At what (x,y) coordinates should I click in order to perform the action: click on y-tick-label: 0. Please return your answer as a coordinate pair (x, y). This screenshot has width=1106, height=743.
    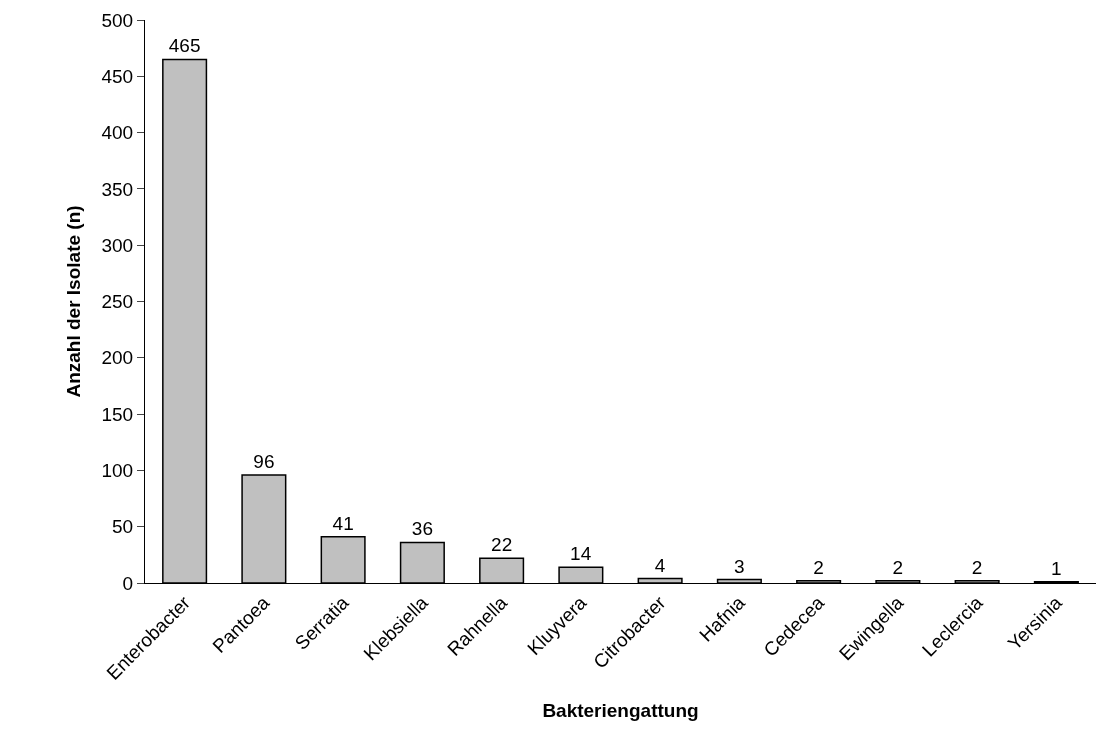
    Looking at the image, I should click on (128, 583).